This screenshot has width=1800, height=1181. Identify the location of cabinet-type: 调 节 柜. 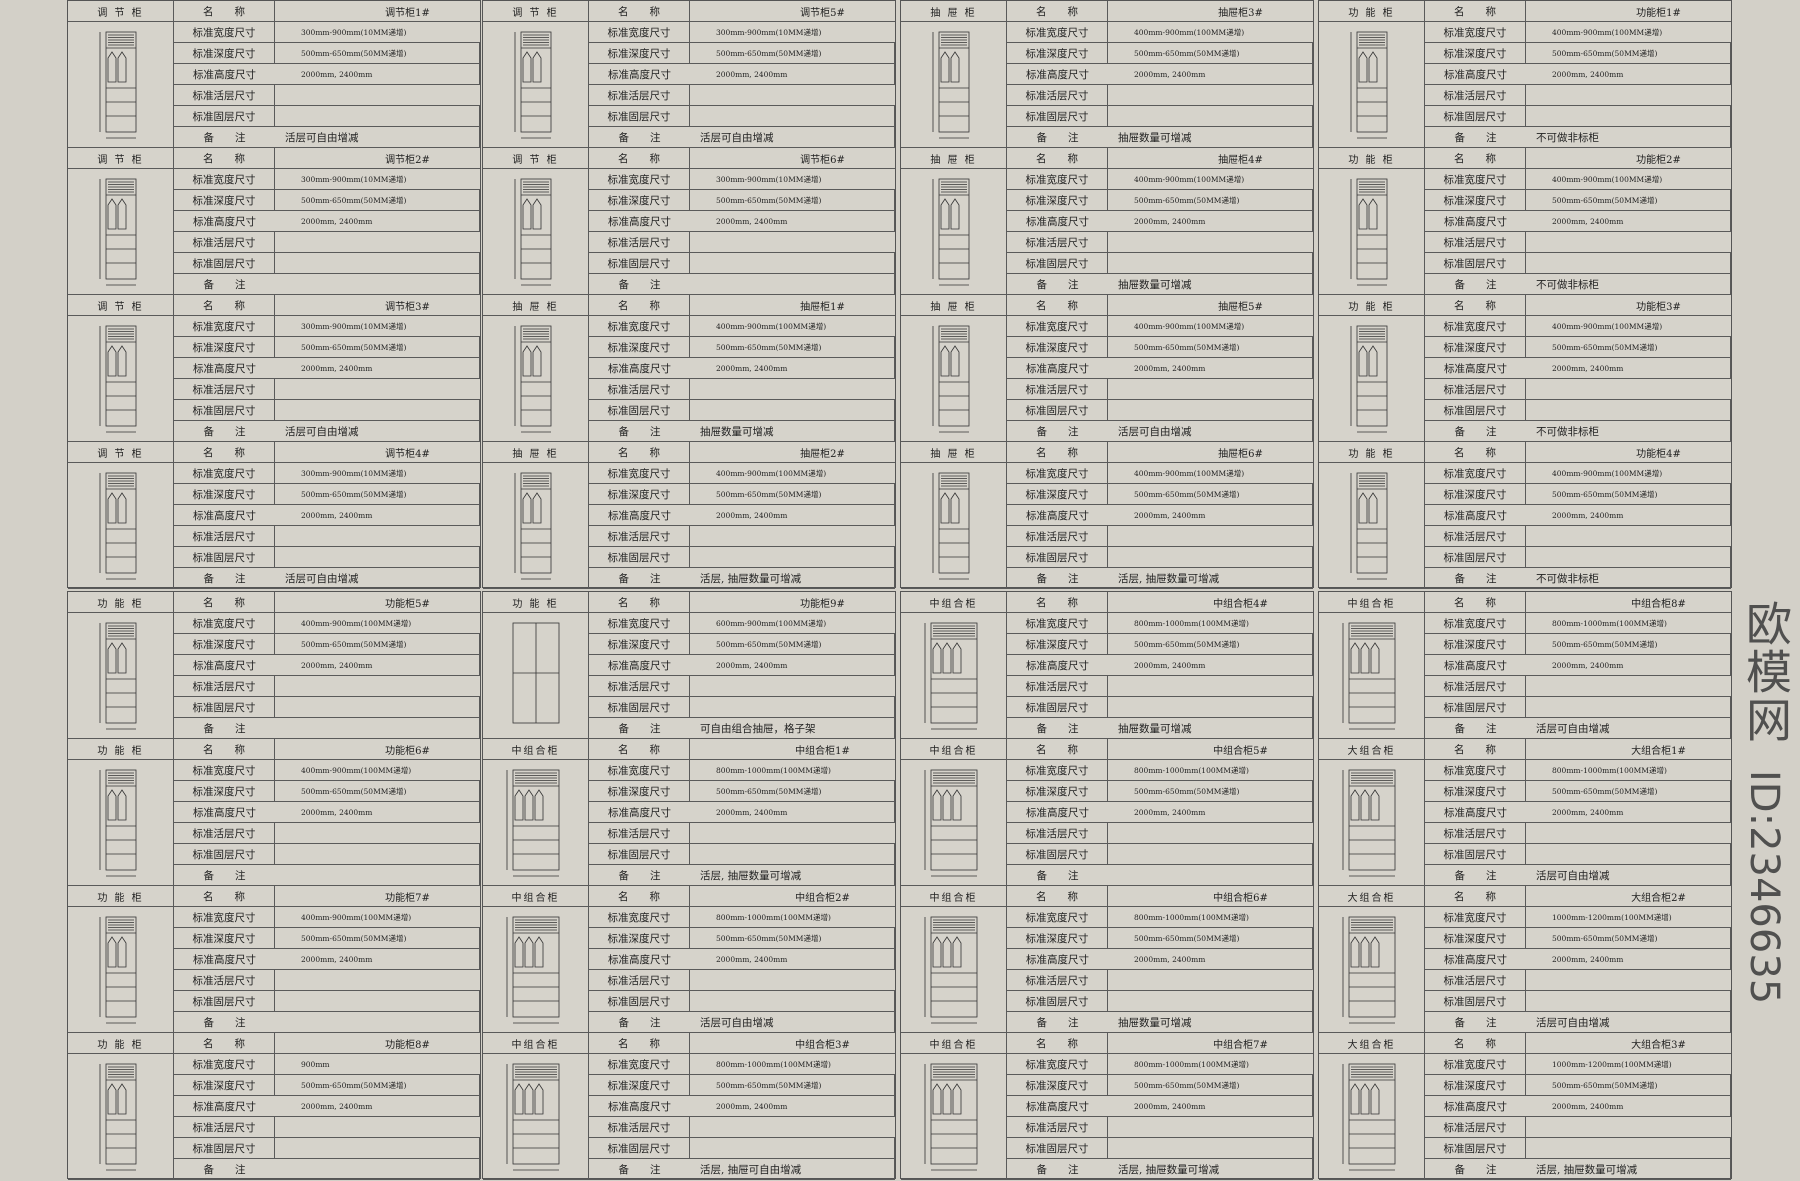
(536, 158).